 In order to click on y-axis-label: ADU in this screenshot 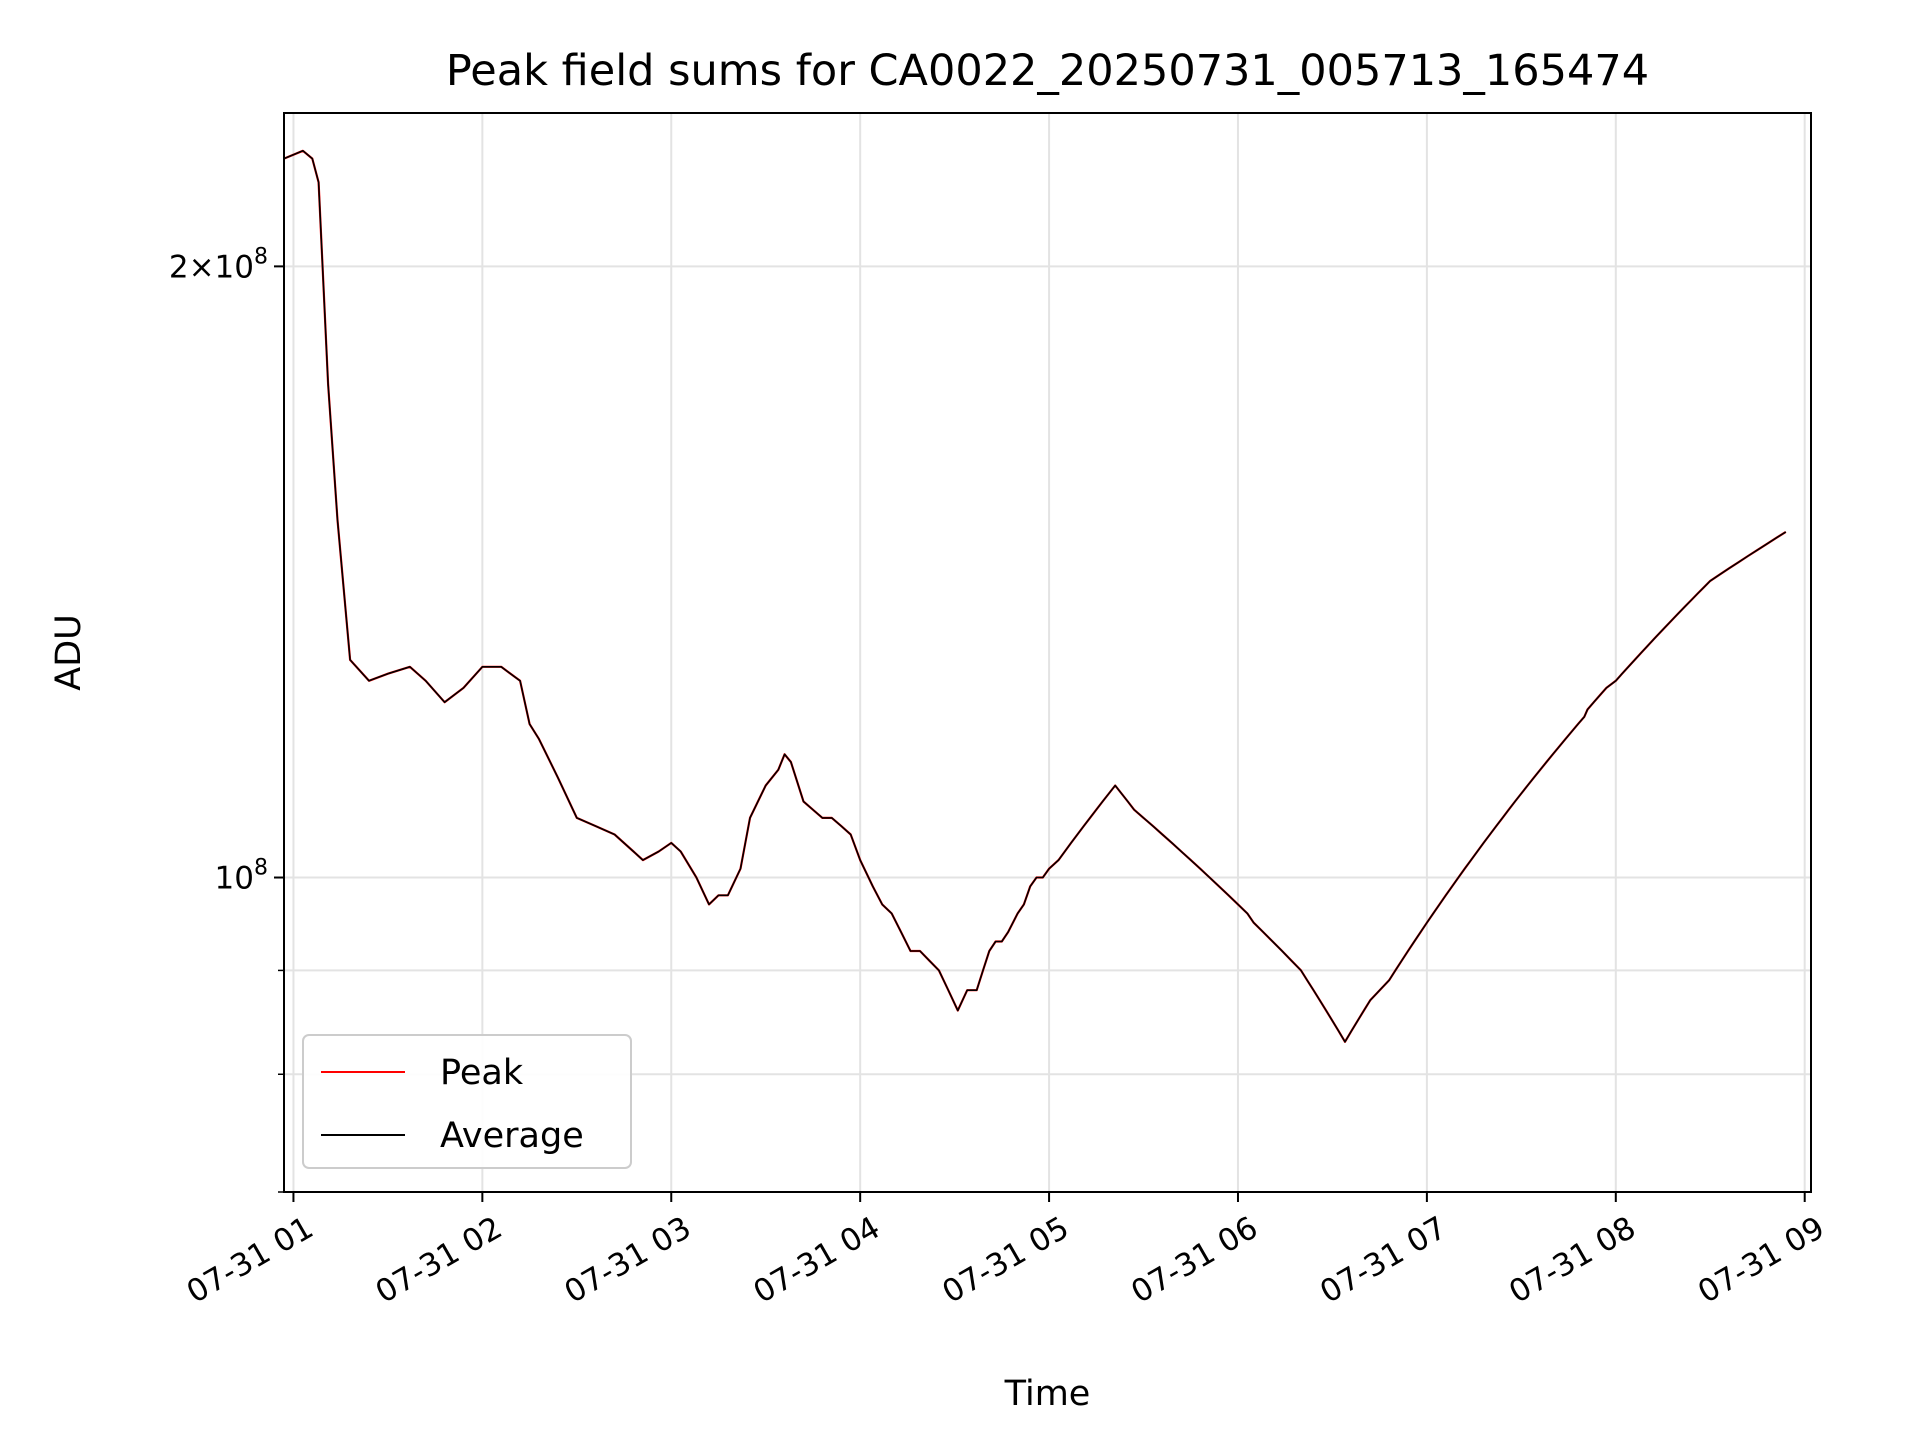, I will do `click(69, 652)`.